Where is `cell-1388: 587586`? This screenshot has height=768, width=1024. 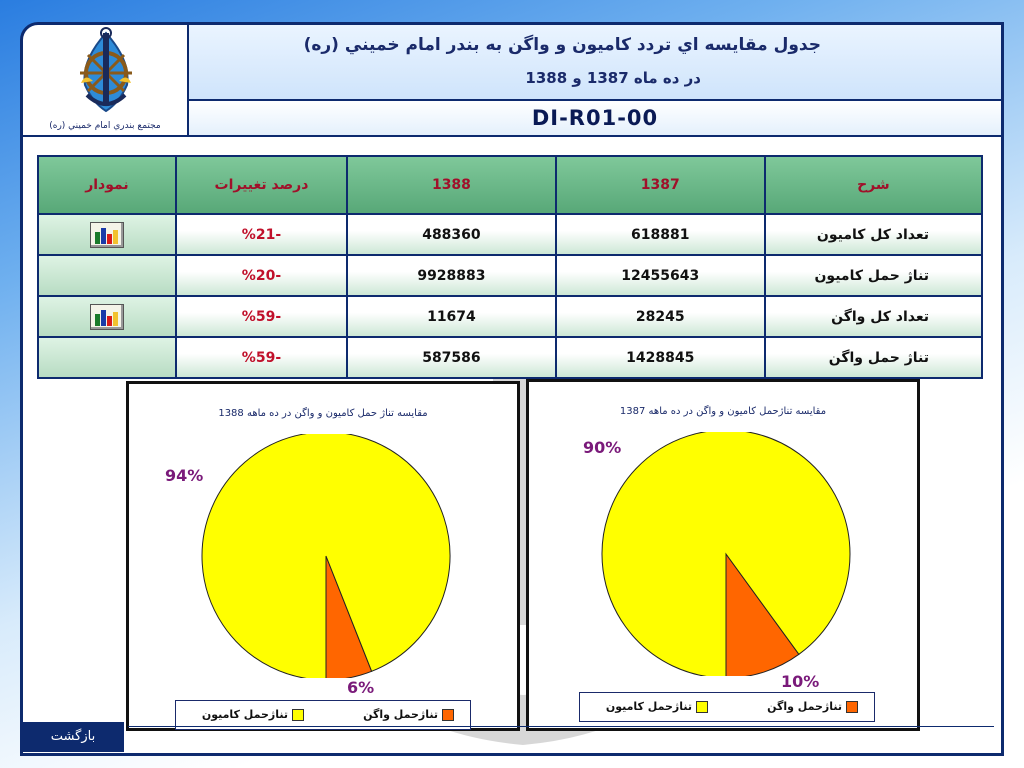 cell-1388: 587586 is located at coordinates (451, 357).